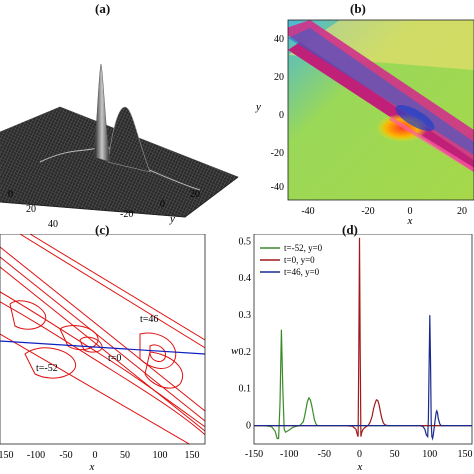 The image size is (474, 474). What do you see at coordinates (367, 211) in the screenshot?
I see `axis-b-x-tick: -20` at bounding box center [367, 211].